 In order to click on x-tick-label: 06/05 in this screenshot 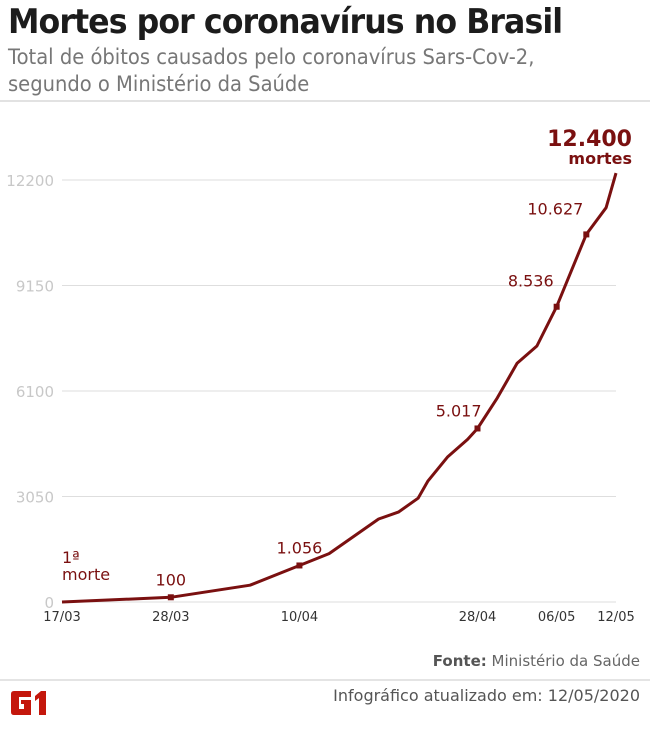, I will do `click(556, 617)`.